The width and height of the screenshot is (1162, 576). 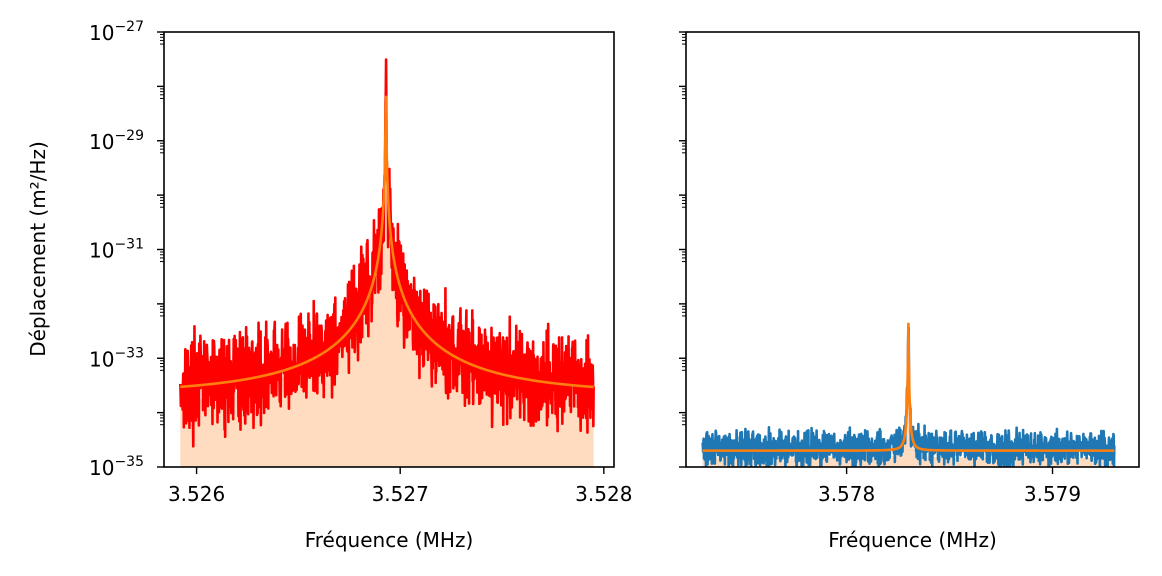 What do you see at coordinates (389, 540) in the screenshot?
I see `left-x-axis-label: Fréquence (MHz)` at bounding box center [389, 540].